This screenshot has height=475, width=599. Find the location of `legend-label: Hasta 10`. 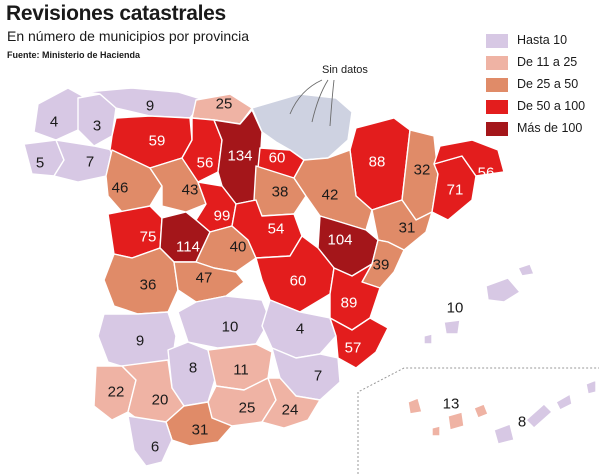

legend-label: Hasta 10 is located at coordinates (542, 40).